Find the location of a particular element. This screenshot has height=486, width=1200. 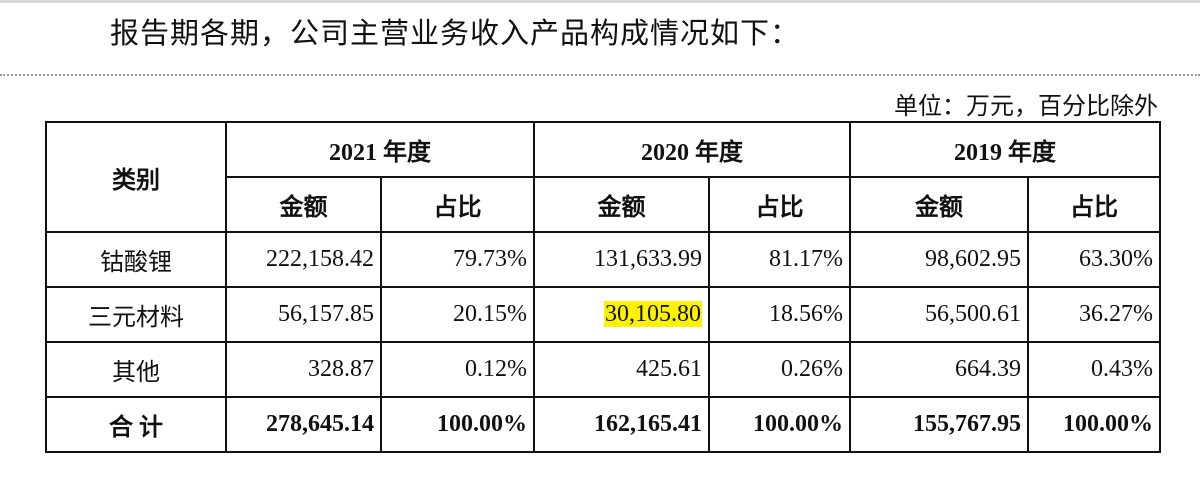

dotted-divider is located at coordinates (600, 75).